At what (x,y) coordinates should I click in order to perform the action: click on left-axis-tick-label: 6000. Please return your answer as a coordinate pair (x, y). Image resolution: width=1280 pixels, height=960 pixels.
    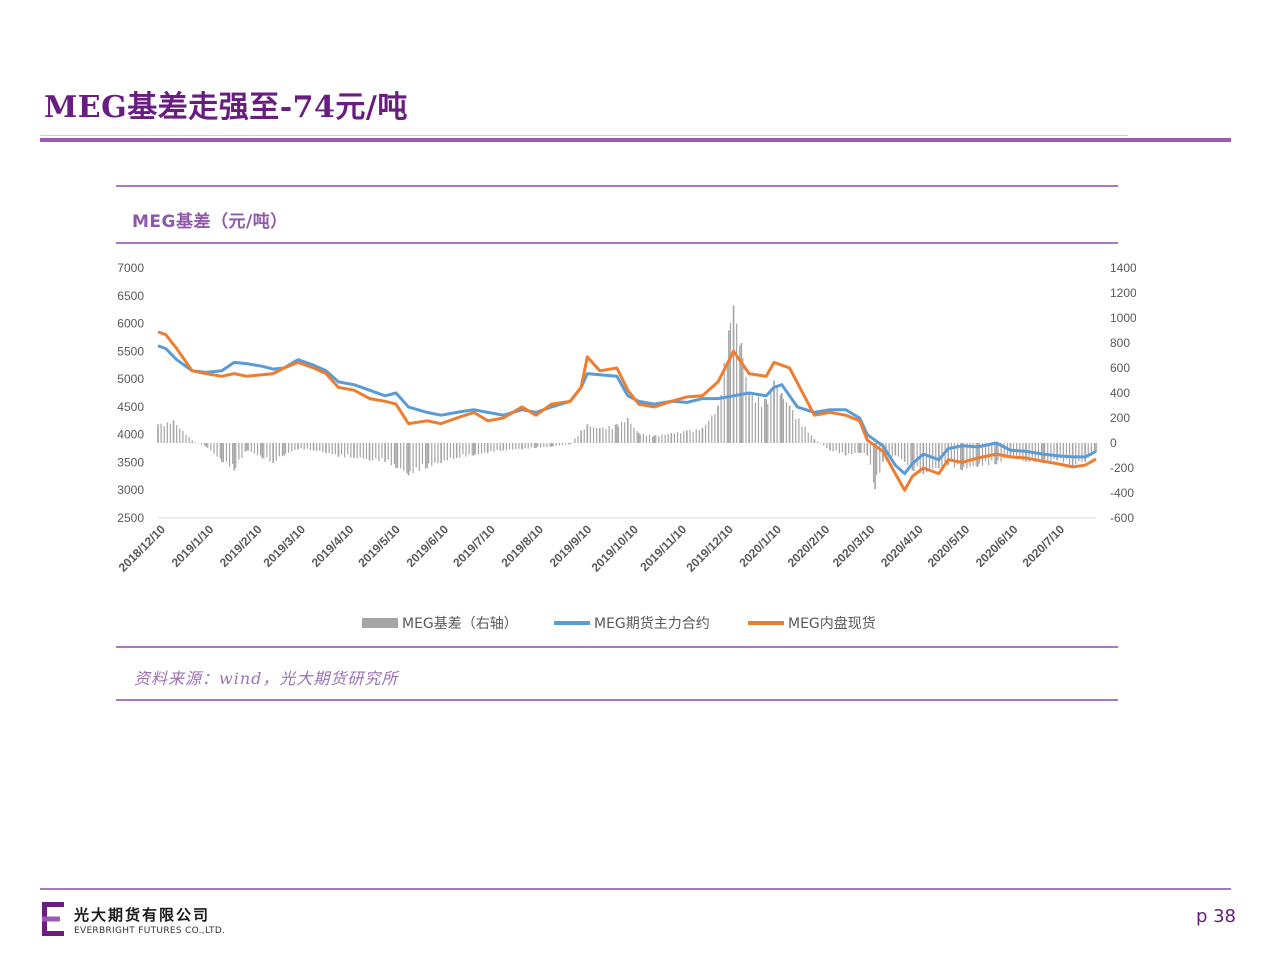
    Looking at the image, I should click on (130, 324).